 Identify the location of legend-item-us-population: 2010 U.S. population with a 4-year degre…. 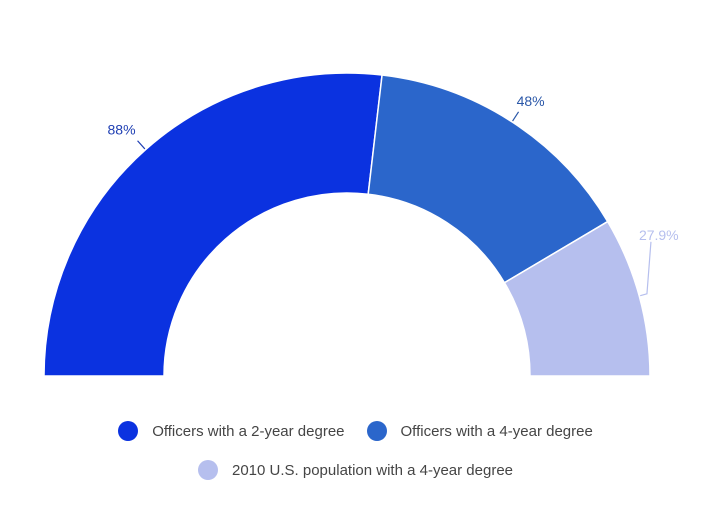
(355, 470).